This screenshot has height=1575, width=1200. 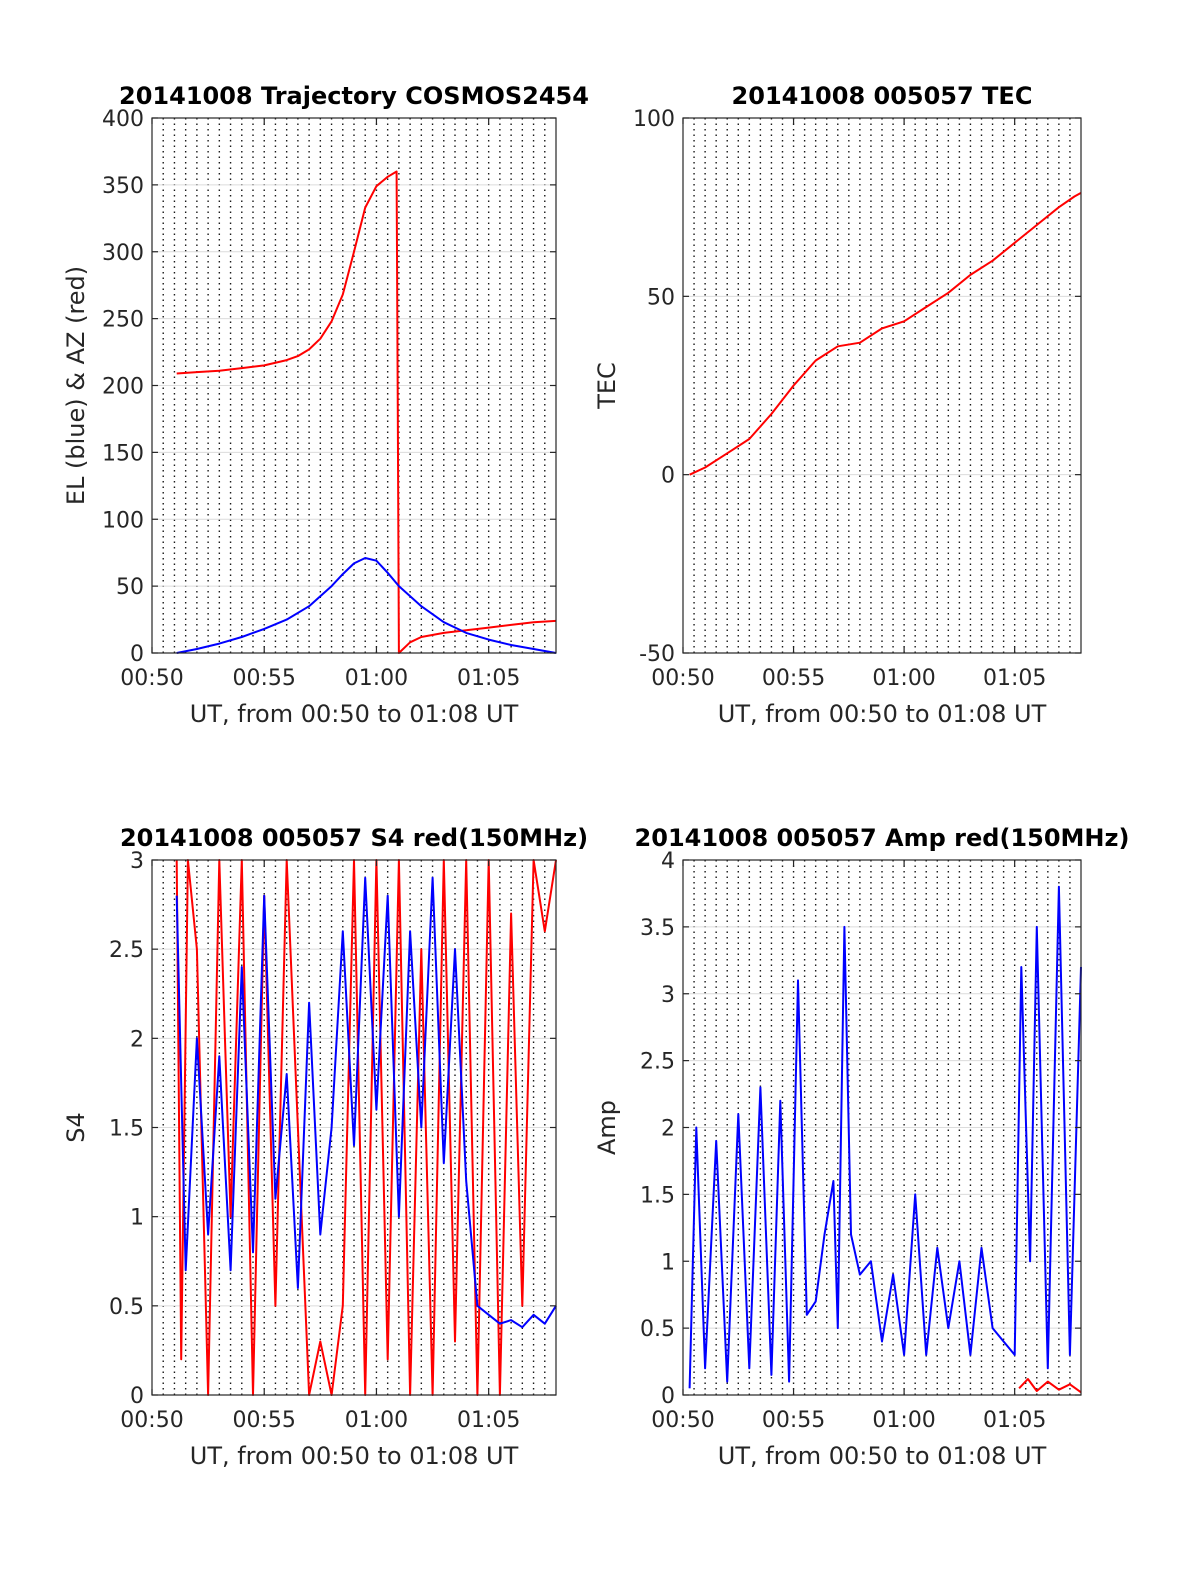 I want to click on y-tick-label: 250, so click(x=123, y=320).